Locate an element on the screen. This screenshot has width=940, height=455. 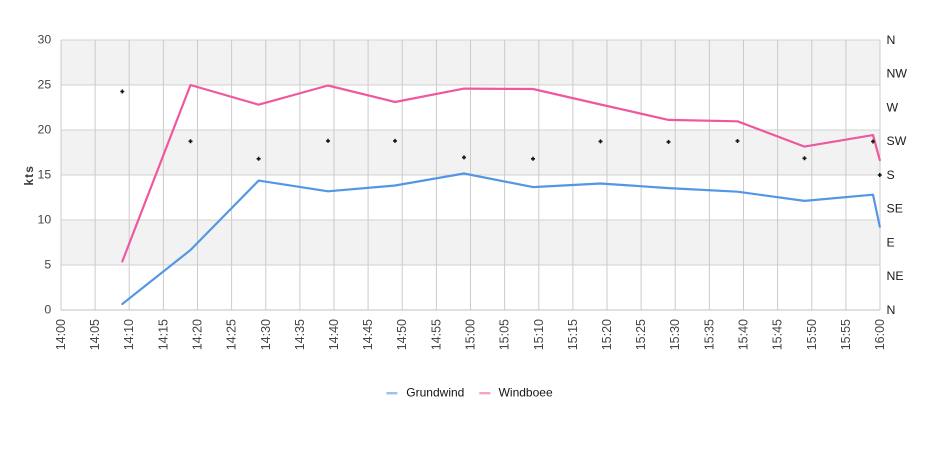
svg-text: W is located at coordinates (893, 107).